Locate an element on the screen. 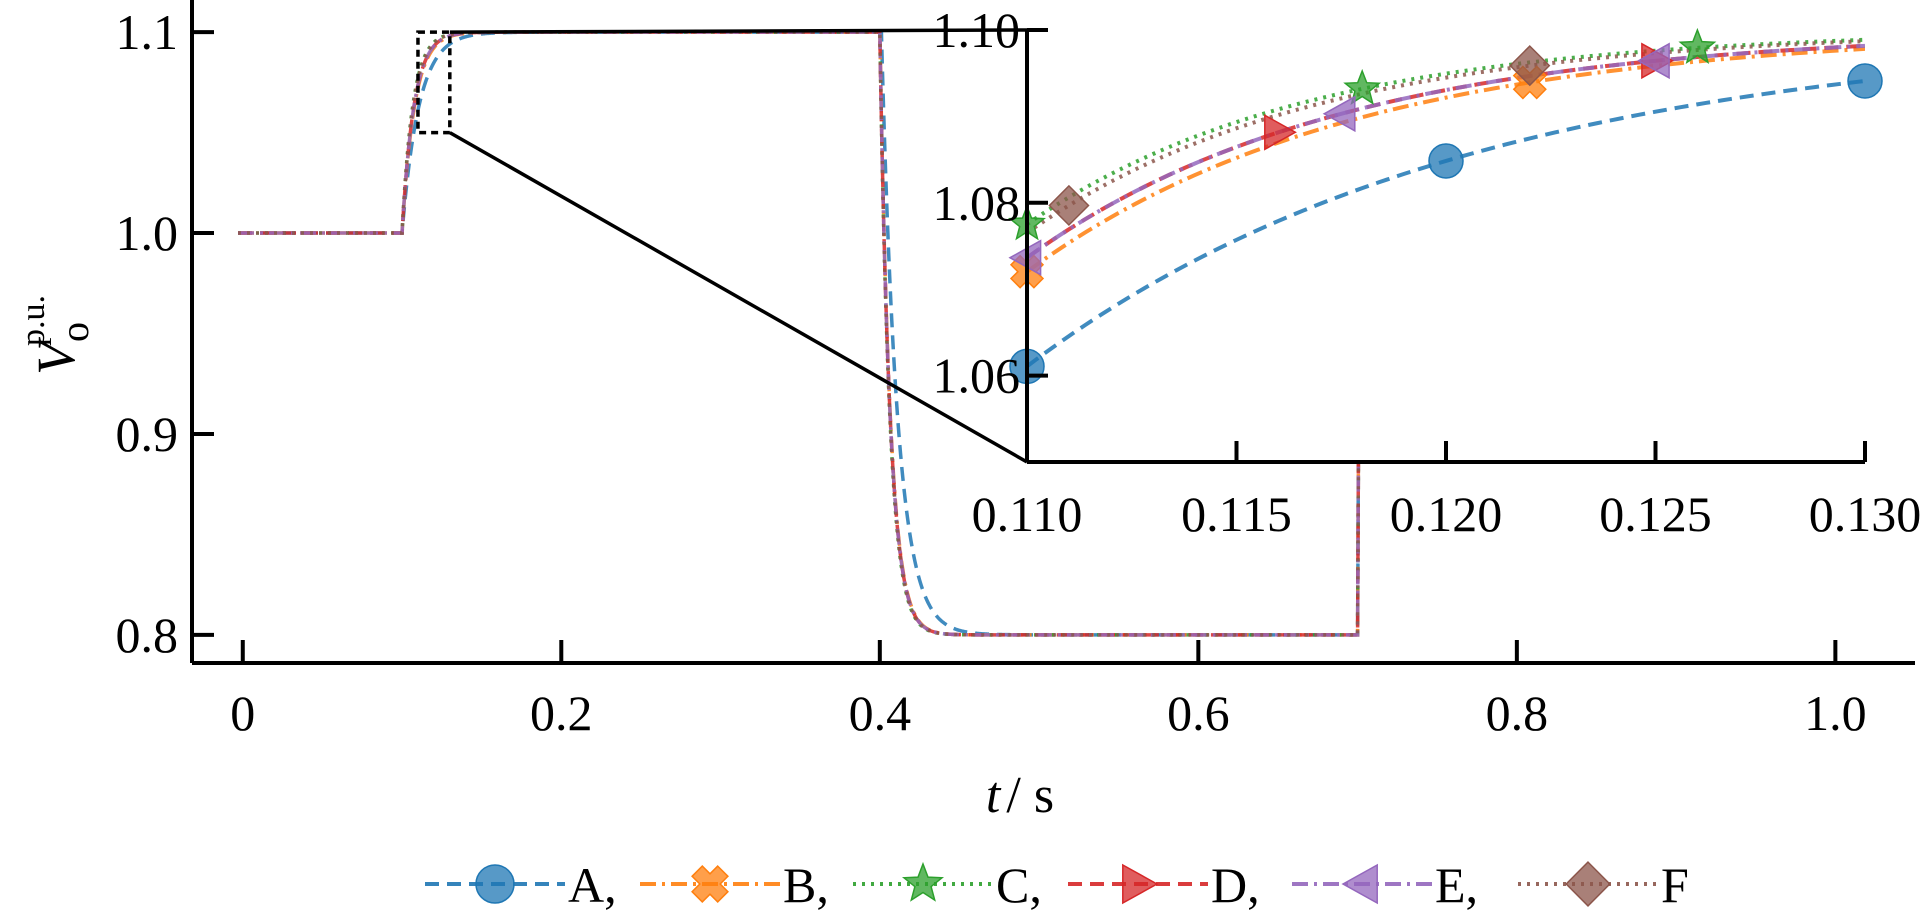 The image size is (1927, 922). legend-item-C: C, is located at coordinates (947, 885).